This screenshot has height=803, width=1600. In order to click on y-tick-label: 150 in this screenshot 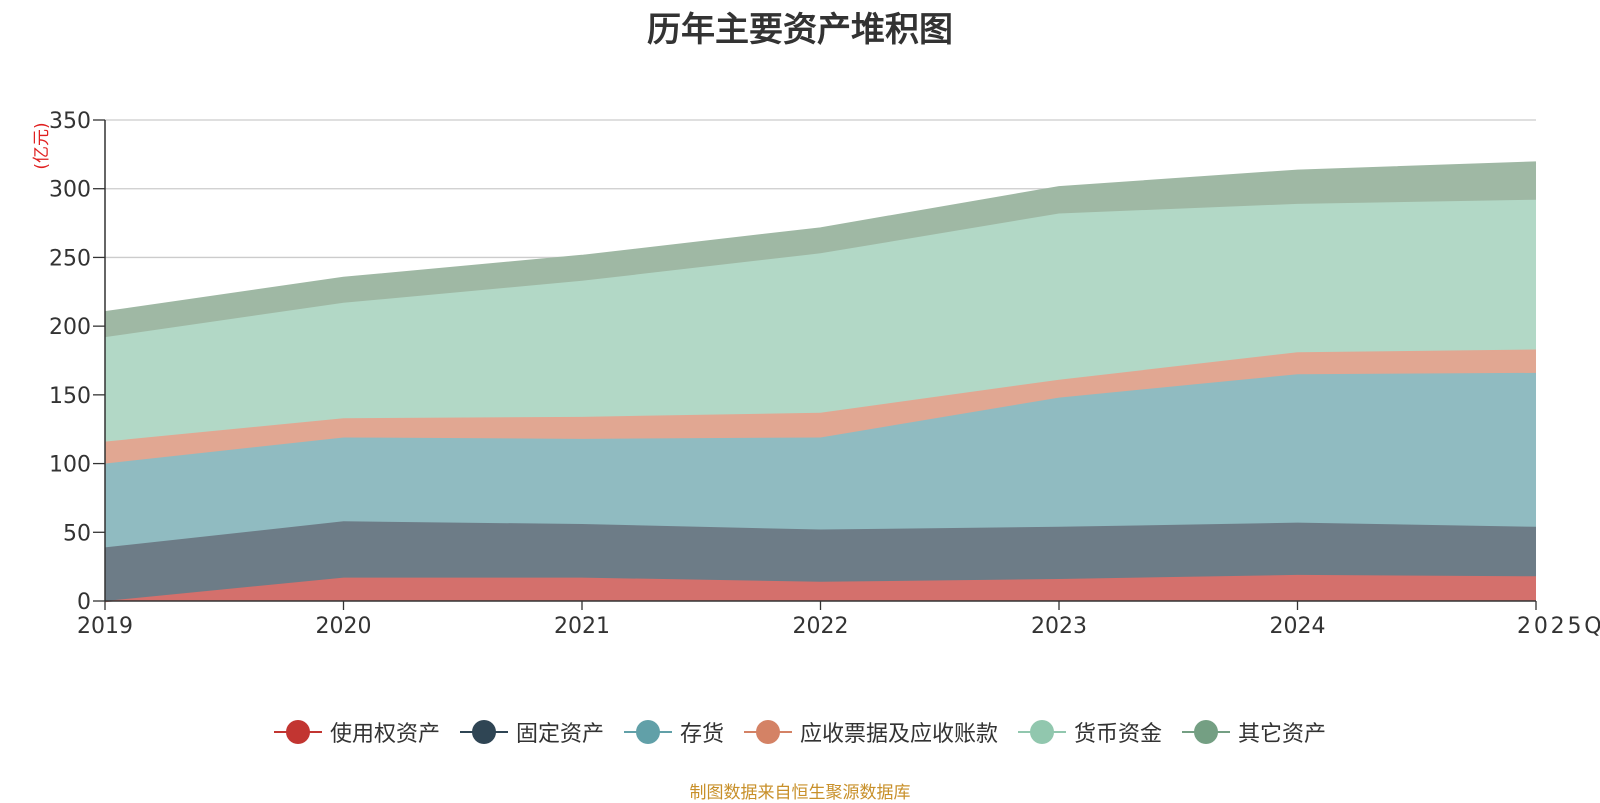, I will do `click(70, 396)`.